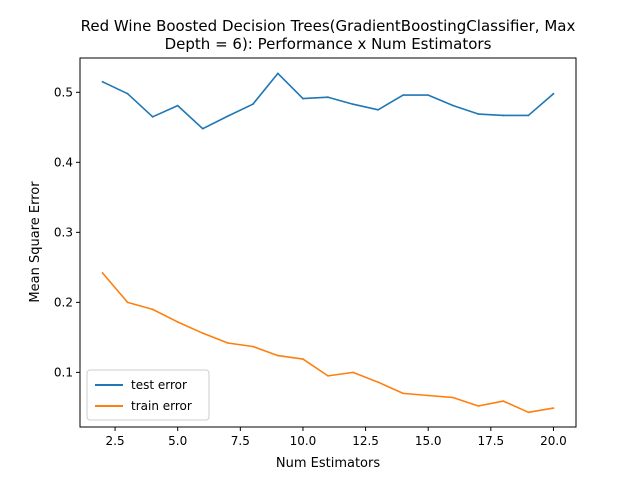 Image resolution: width=640 pixels, height=480 pixels. Describe the element at coordinates (115, 441) in the screenshot. I see `x-tick-label: 2.5` at that location.